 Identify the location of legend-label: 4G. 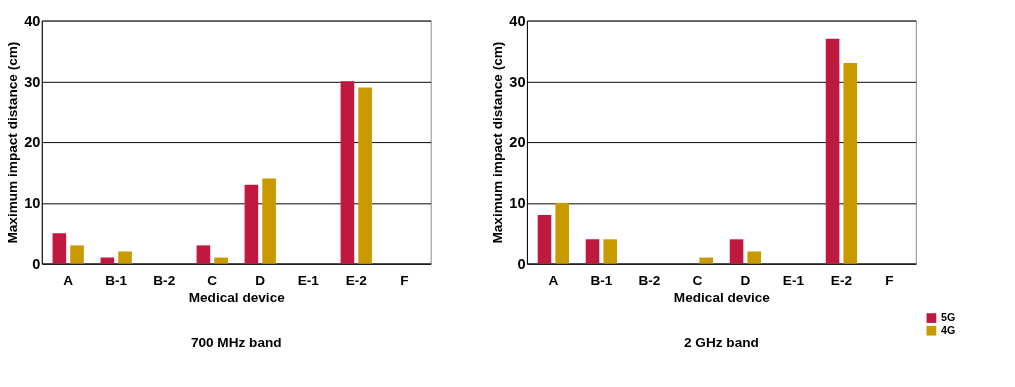
(948, 329).